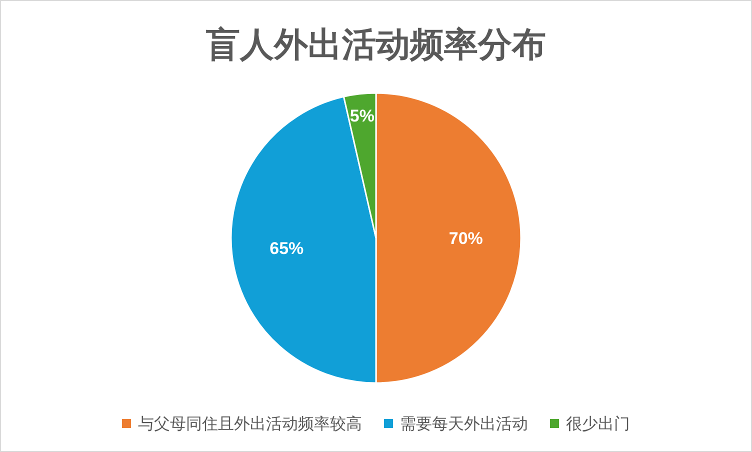 Image resolution: width=752 pixels, height=452 pixels. What do you see at coordinates (375, 45) in the screenshot?
I see `chart-title: 盲人外出活动频率分布` at bounding box center [375, 45].